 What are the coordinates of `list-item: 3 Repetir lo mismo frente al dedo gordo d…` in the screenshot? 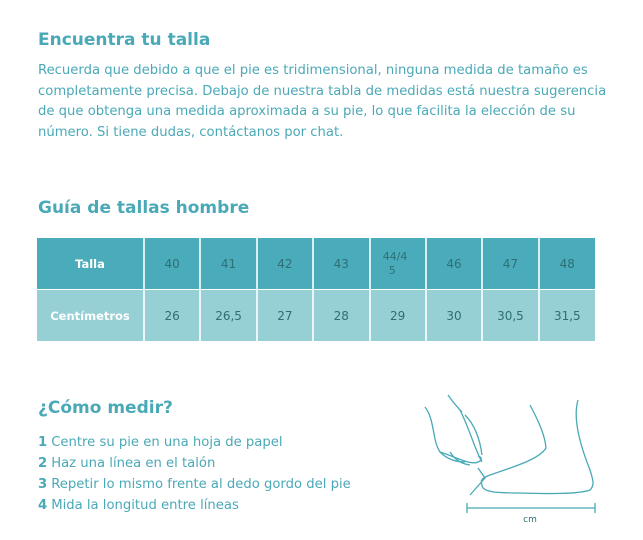 It's located at (194, 484).